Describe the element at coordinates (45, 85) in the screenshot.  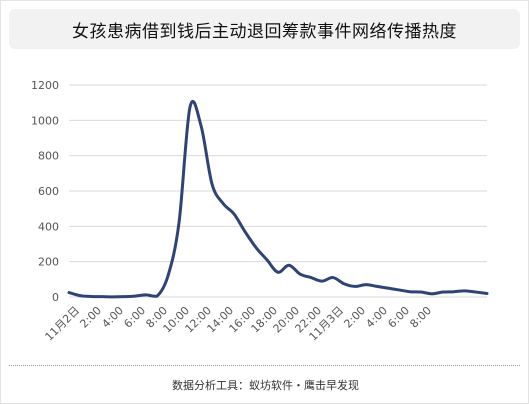
I see `y-tick-label: 1200` at that location.